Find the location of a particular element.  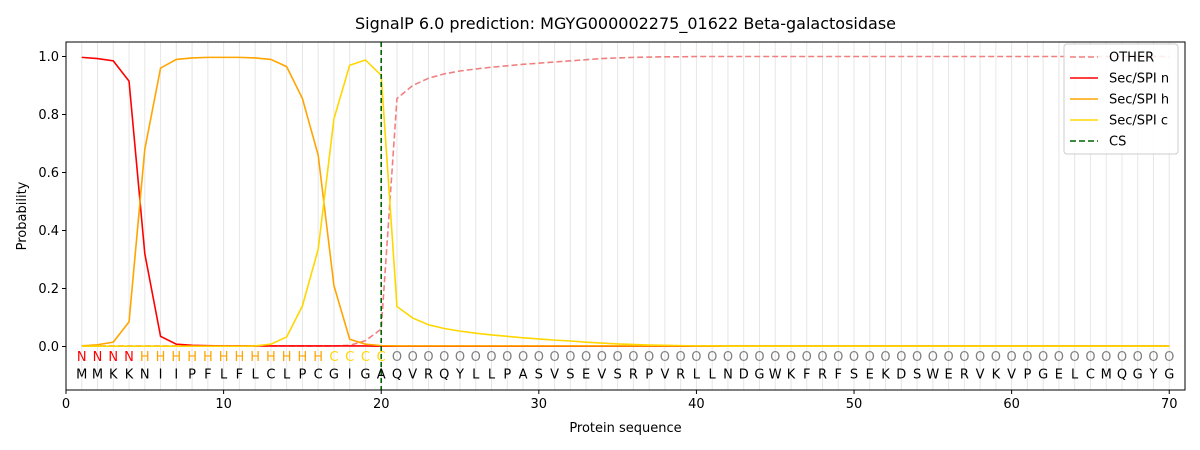

region-label: N is located at coordinates (129, 357).